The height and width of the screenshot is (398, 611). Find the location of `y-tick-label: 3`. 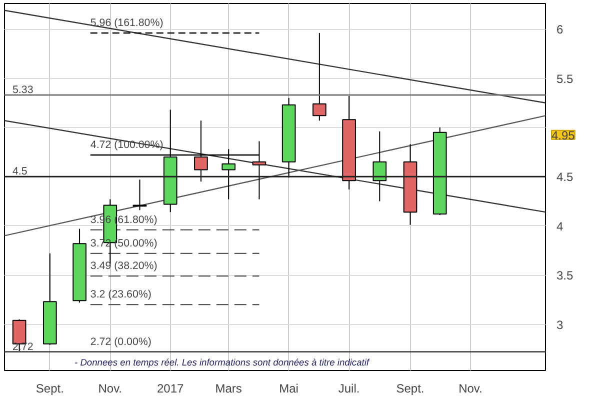

y-tick-label: 3 is located at coordinates (560, 325).